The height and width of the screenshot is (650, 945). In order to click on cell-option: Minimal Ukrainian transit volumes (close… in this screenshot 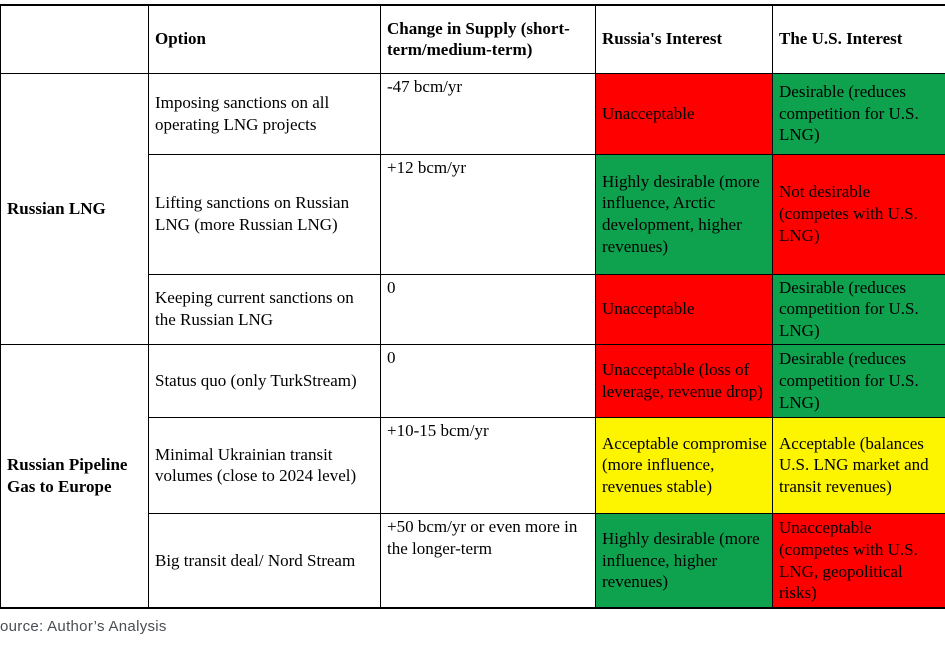, I will do `click(264, 465)`.